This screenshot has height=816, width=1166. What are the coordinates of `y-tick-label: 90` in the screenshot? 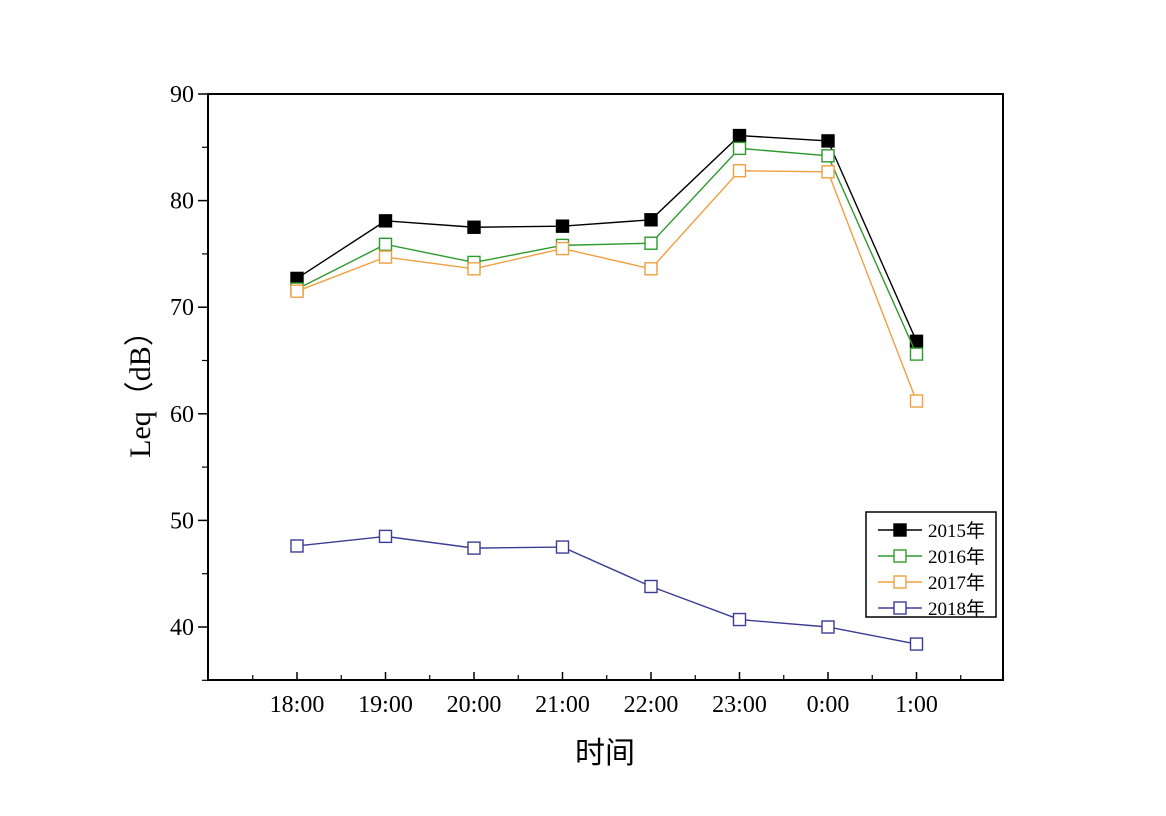 It's located at (182, 95).